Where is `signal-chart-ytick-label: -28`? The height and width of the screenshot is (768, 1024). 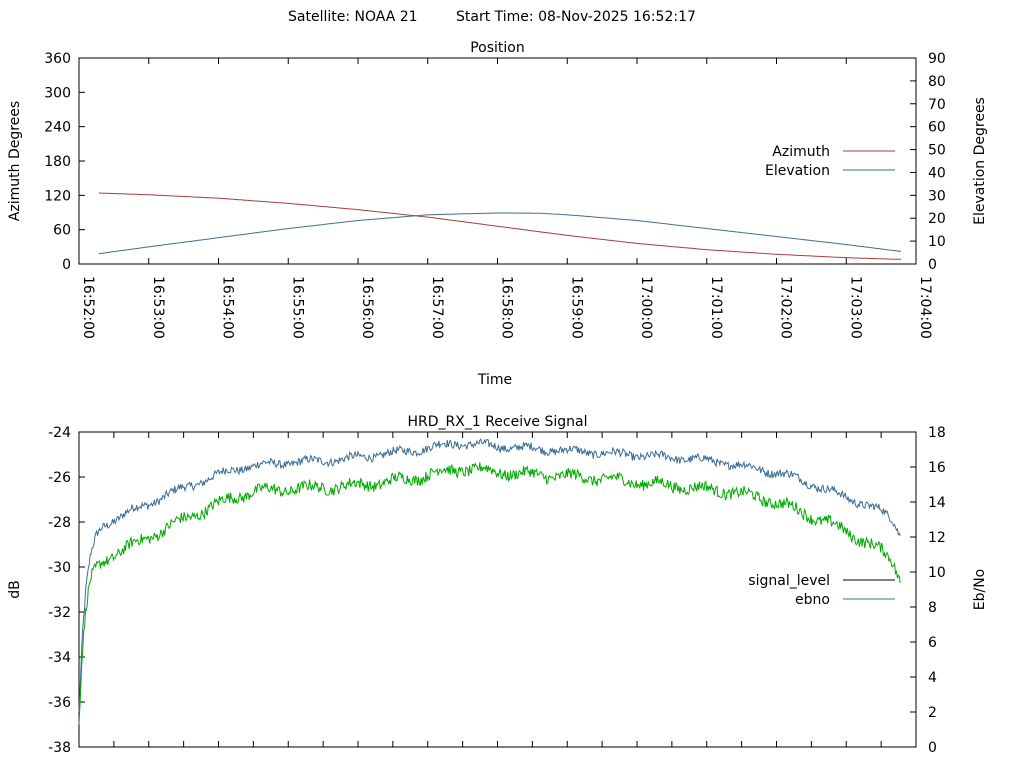 signal-chart-ytick-label: -28 is located at coordinates (59, 523).